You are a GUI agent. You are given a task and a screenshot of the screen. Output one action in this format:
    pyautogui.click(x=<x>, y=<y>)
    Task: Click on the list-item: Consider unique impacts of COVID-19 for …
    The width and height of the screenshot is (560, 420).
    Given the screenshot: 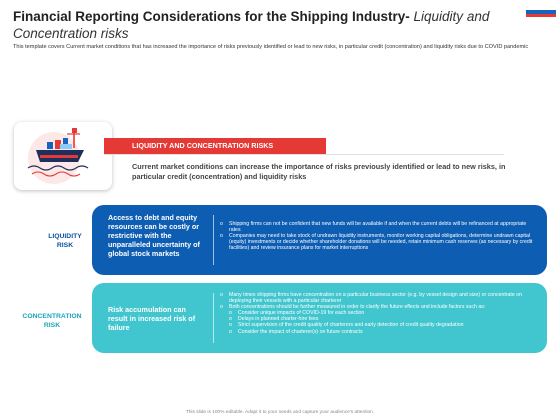 What is the action you would take?
    pyautogui.click(x=379, y=313)
    